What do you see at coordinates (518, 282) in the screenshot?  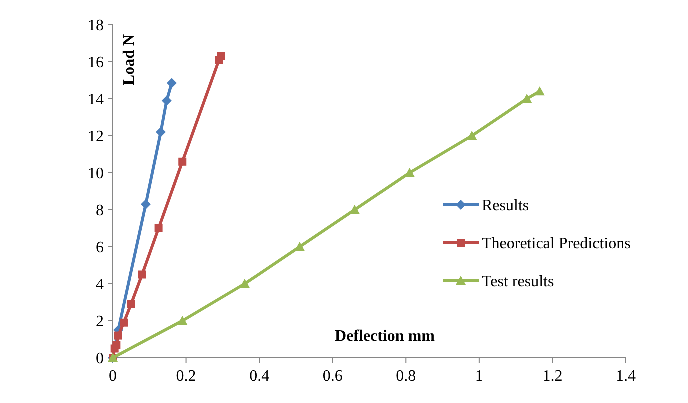 I see `legend-label: Test results` at bounding box center [518, 282].